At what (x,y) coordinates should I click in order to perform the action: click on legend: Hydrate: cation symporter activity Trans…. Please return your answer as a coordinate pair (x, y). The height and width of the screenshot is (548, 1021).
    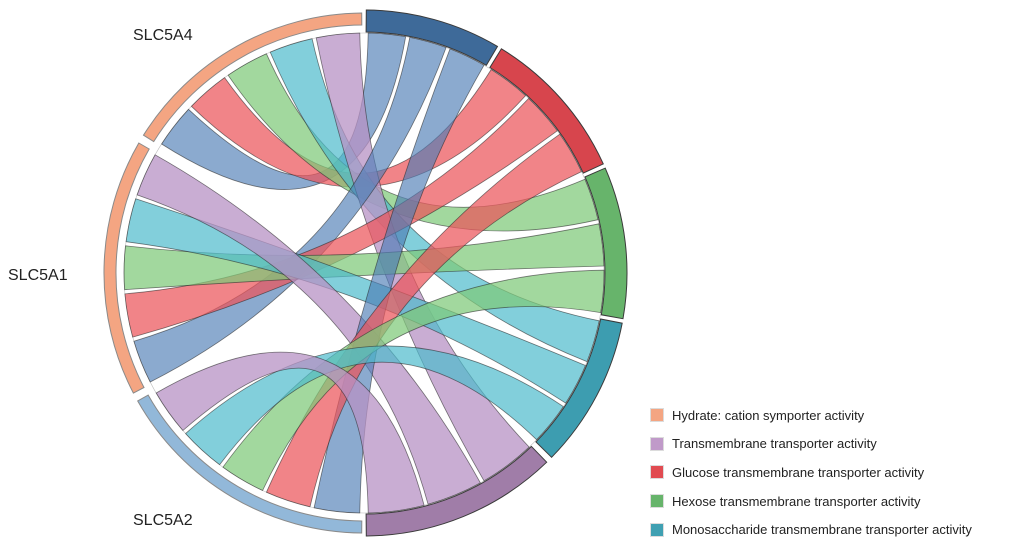
    Looking at the image, I should click on (811, 472).